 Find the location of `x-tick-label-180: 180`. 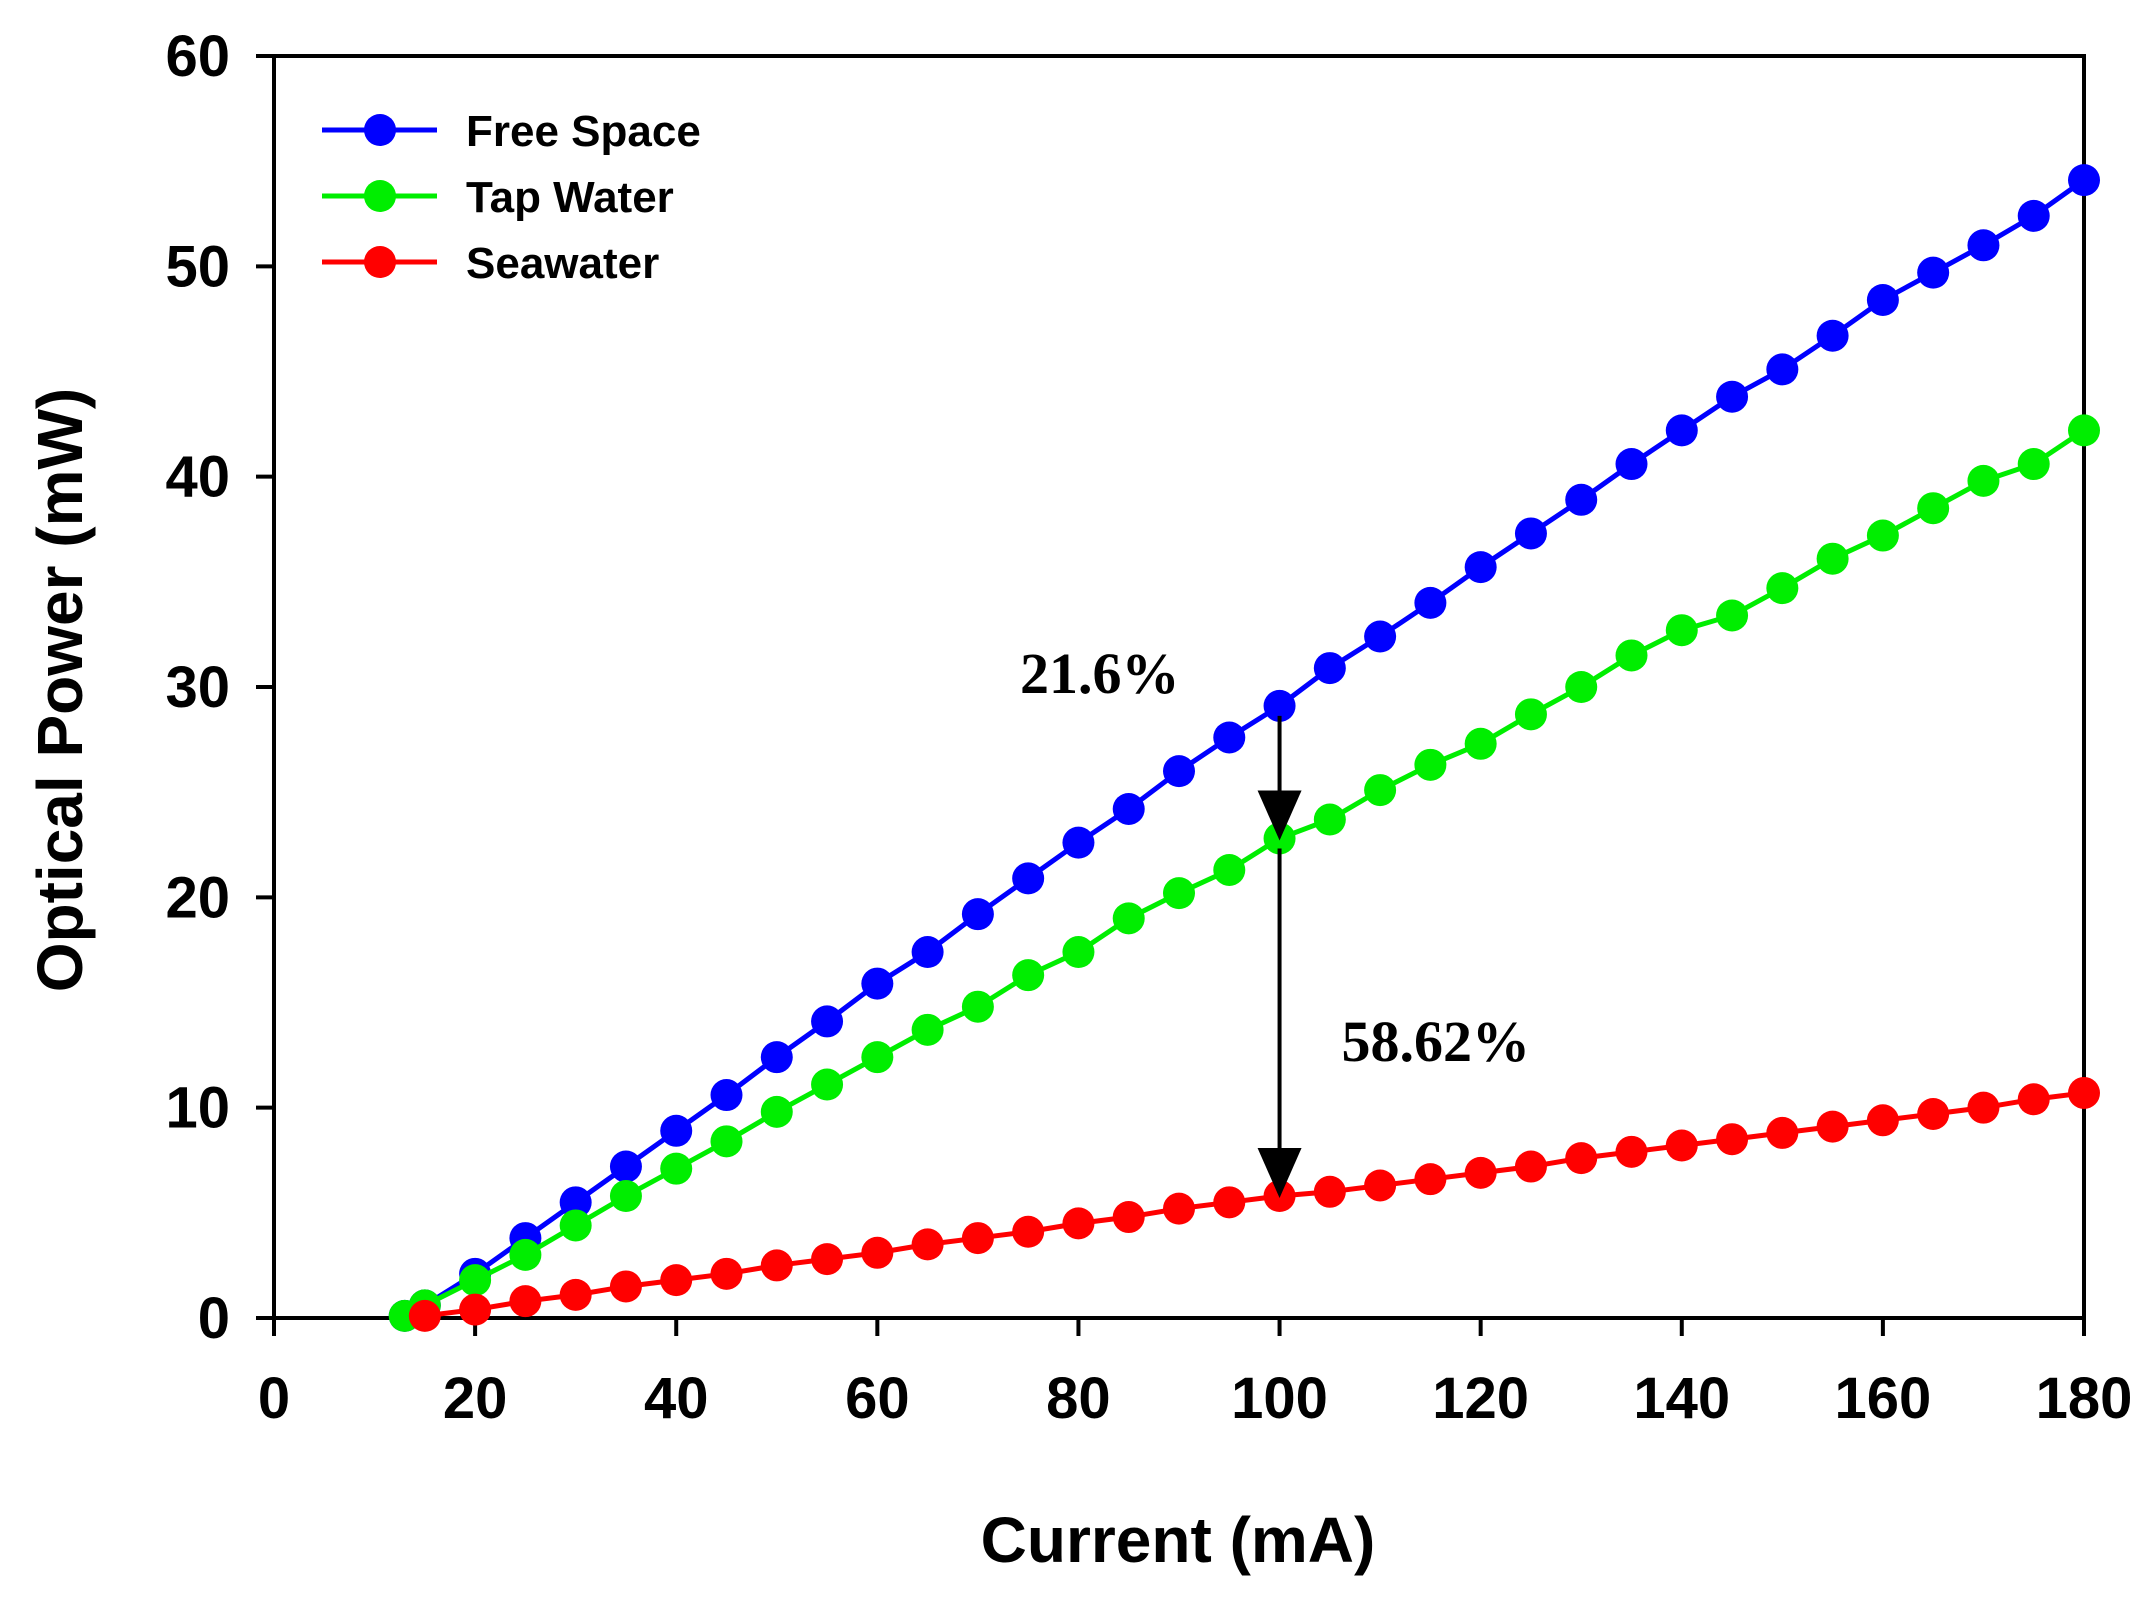

x-tick-label-180: 180 is located at coordinates (2084, 1398).